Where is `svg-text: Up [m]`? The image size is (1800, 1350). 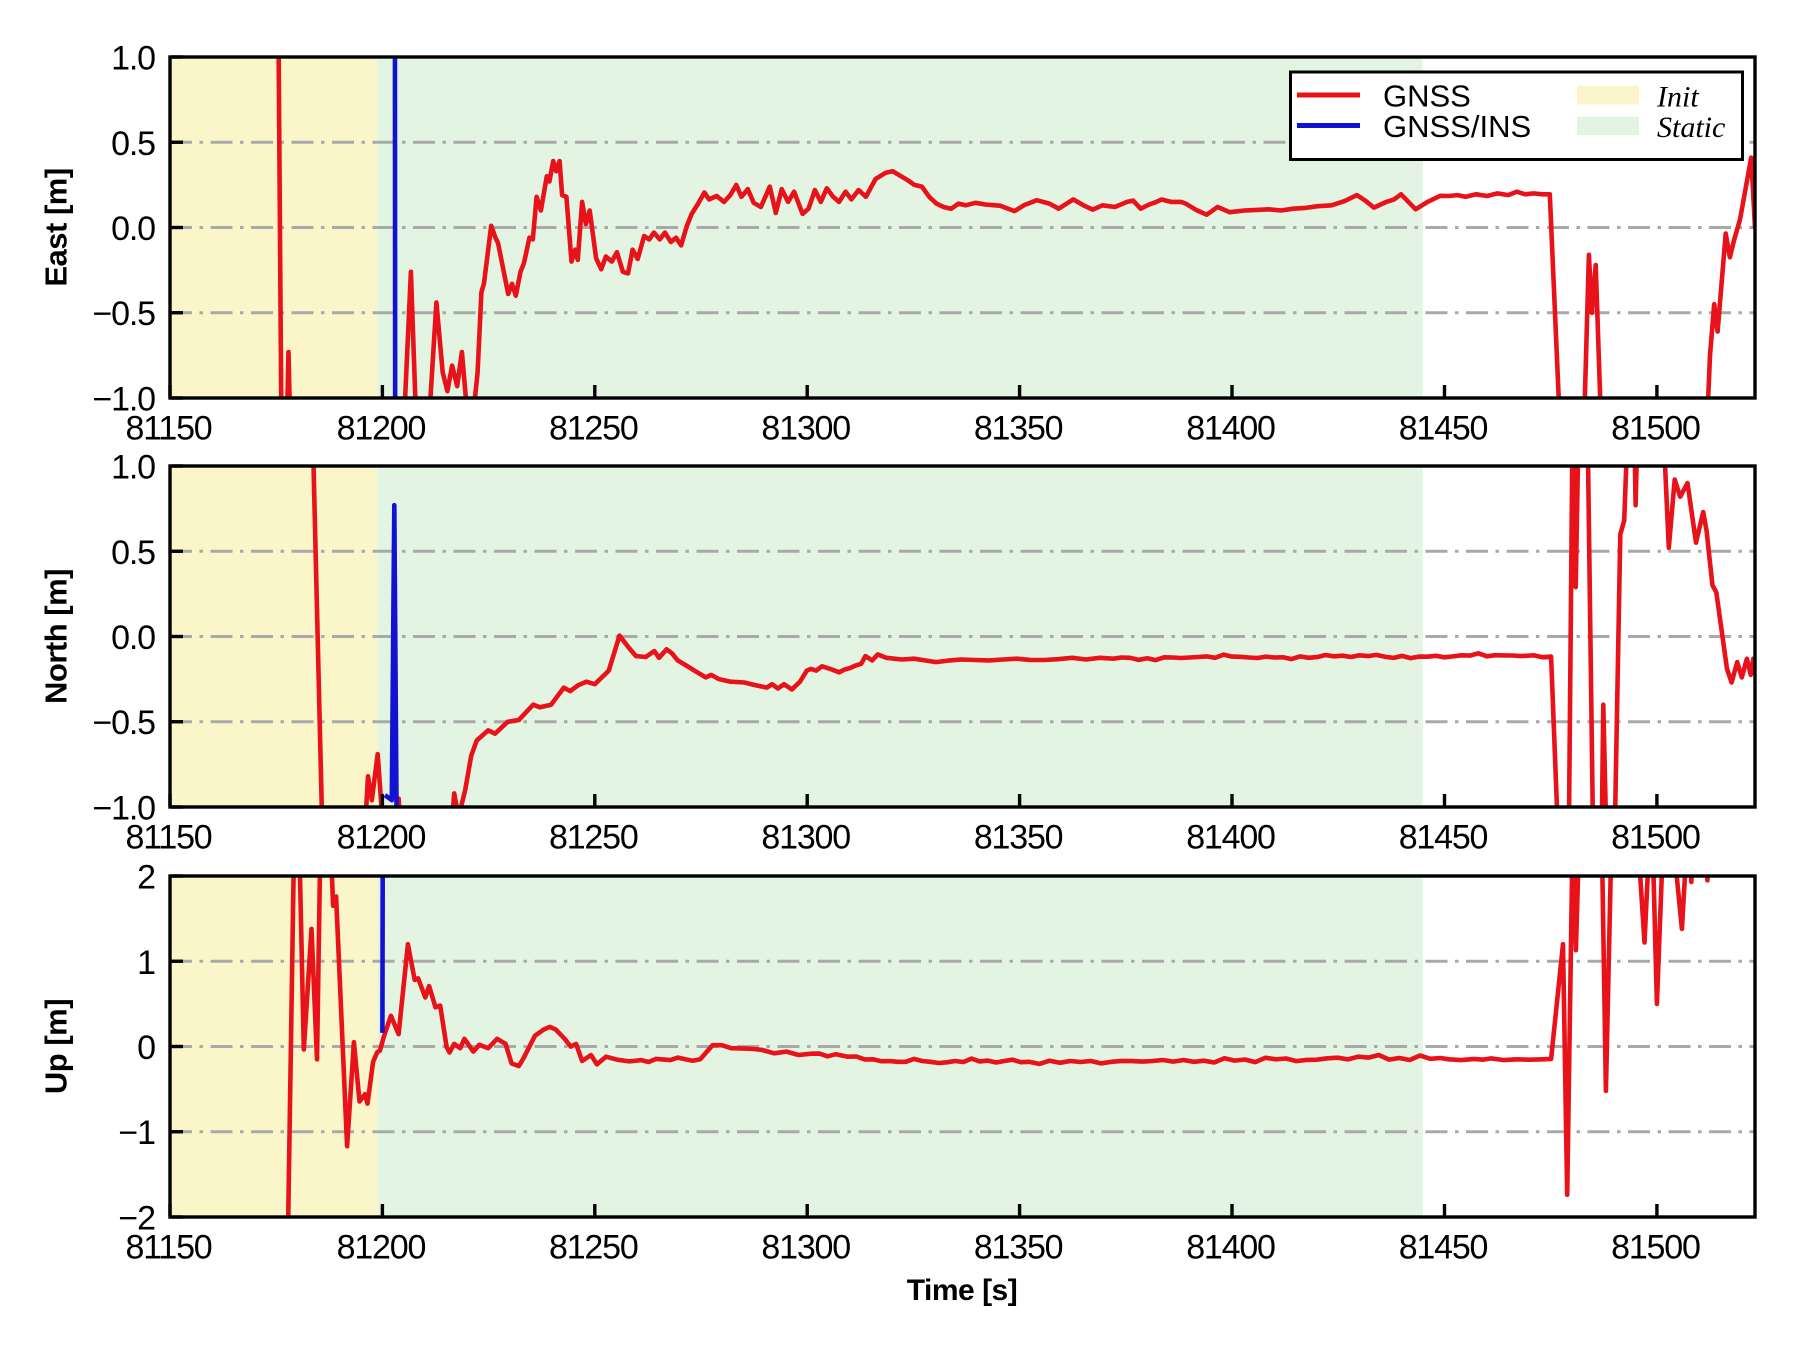 svg-text: Up [m] is located at coordinates (56, 1046).